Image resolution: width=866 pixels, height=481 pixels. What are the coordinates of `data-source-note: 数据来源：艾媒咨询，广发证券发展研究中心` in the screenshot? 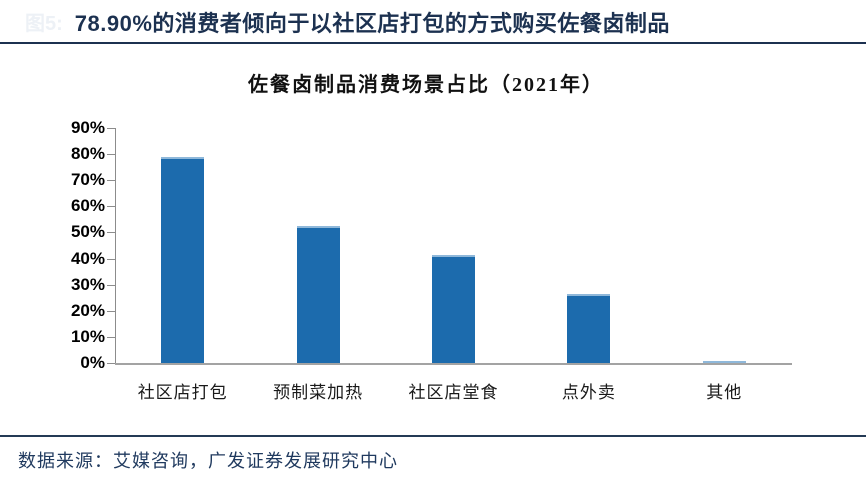 It's located at (208, 461).